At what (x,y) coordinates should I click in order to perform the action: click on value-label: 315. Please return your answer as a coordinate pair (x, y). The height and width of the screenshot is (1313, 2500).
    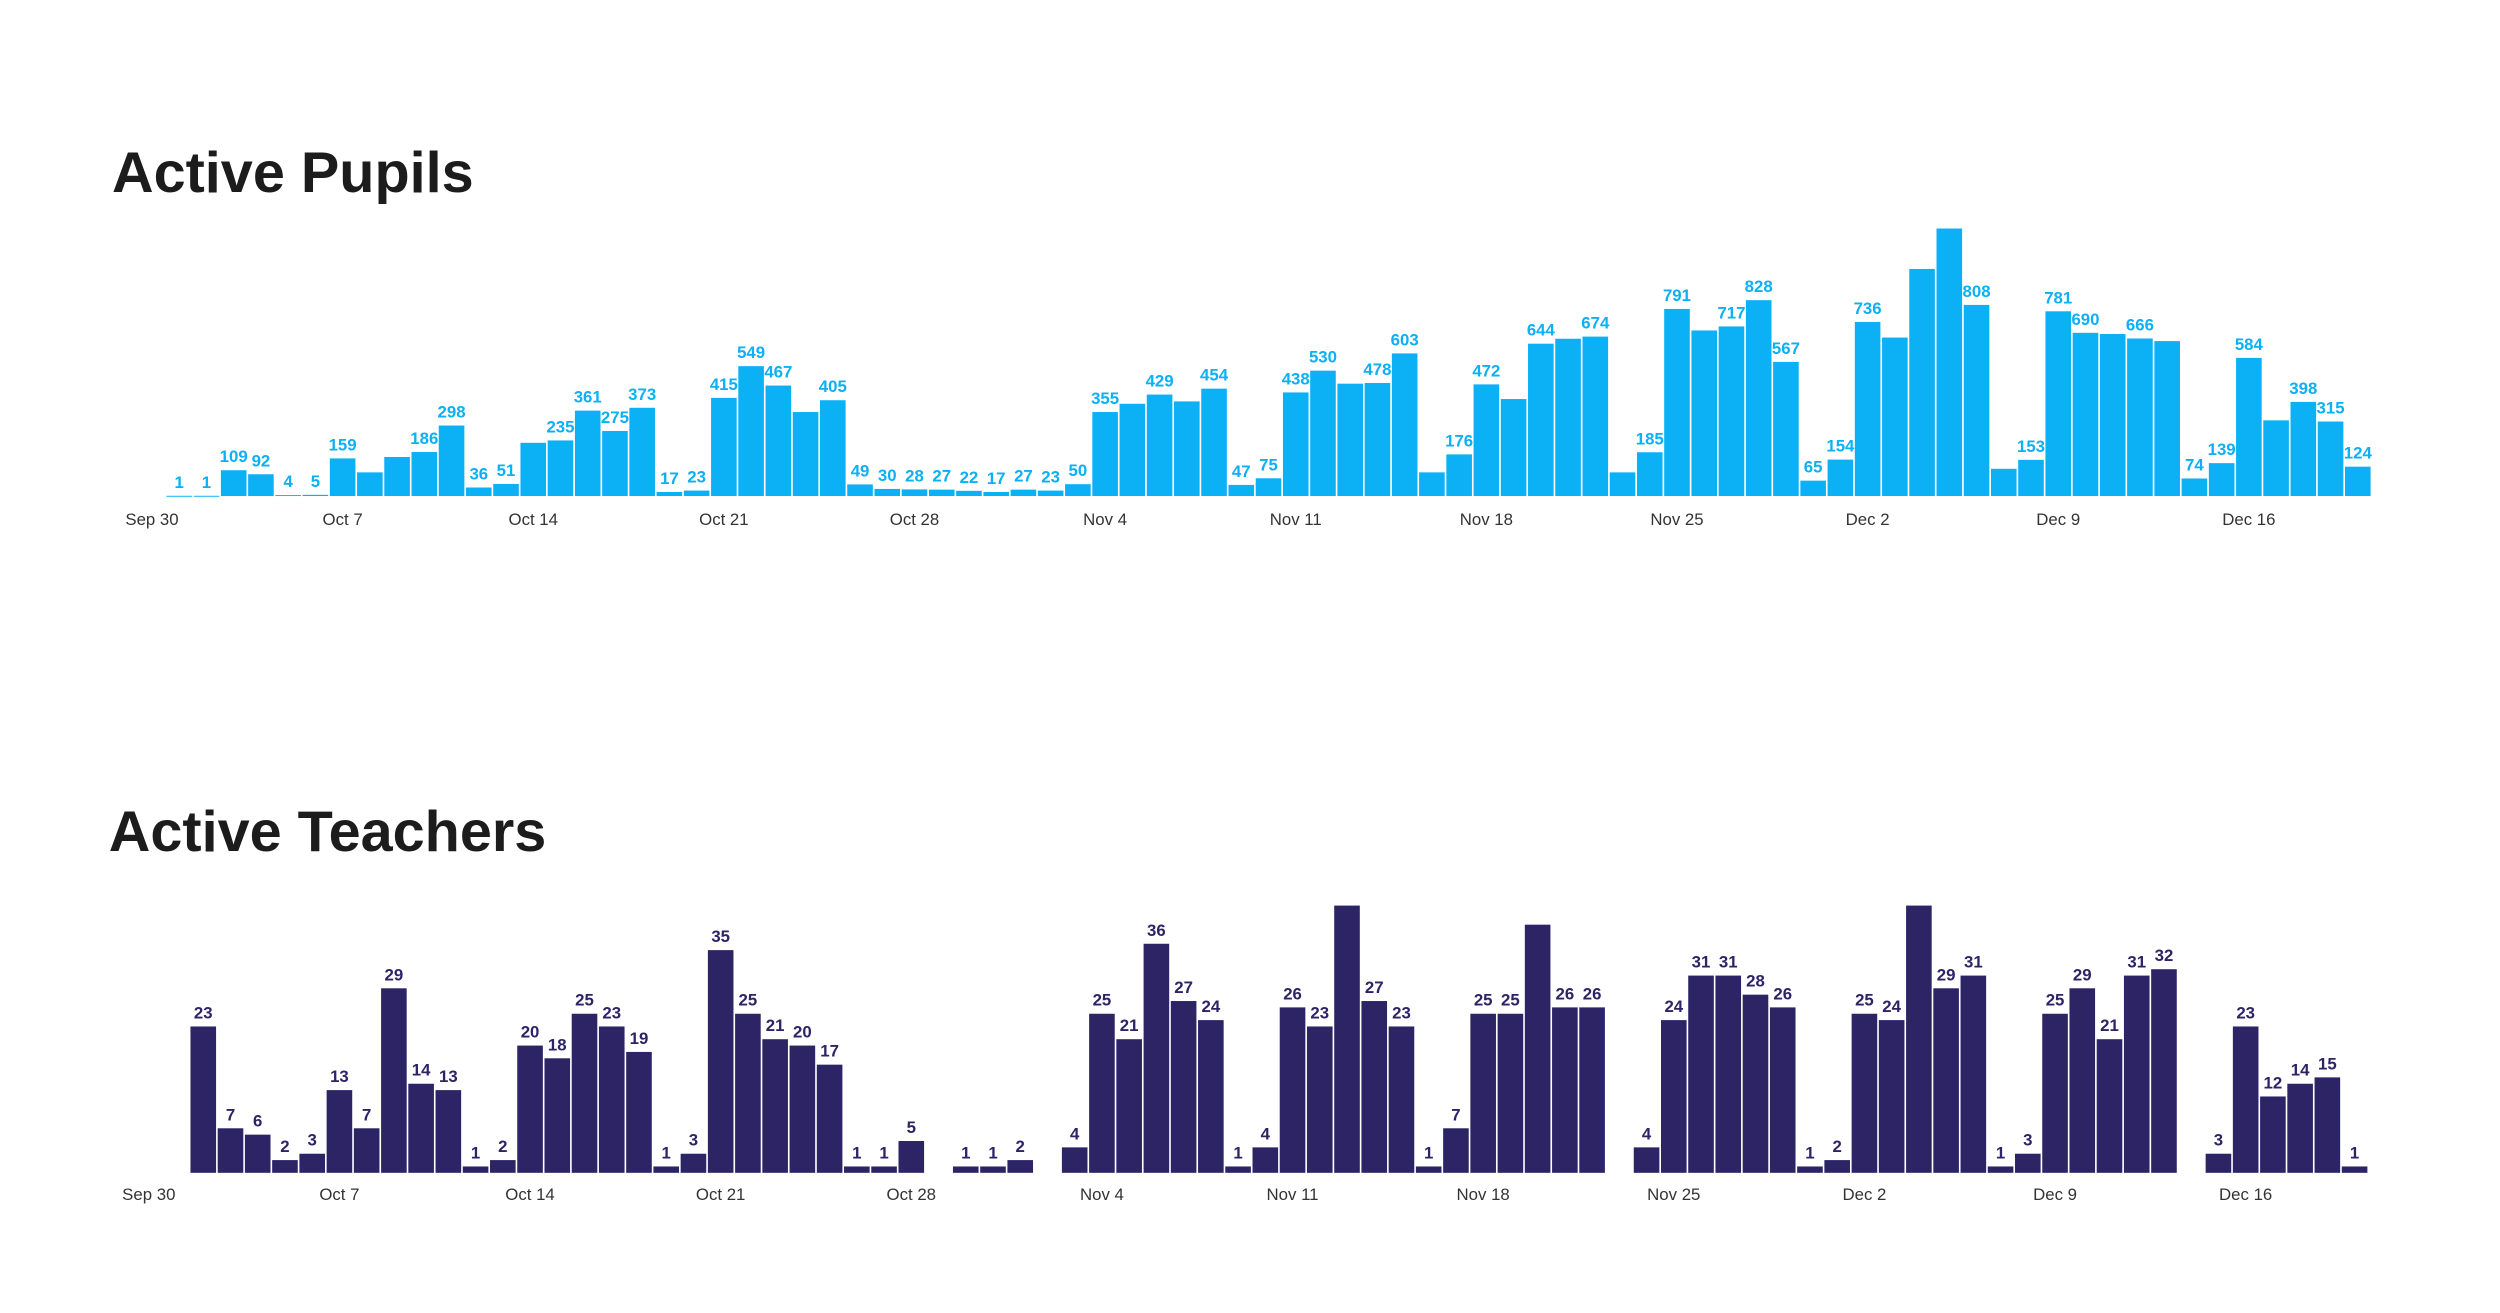
    Looking at the image, I should click on (2331, 408).